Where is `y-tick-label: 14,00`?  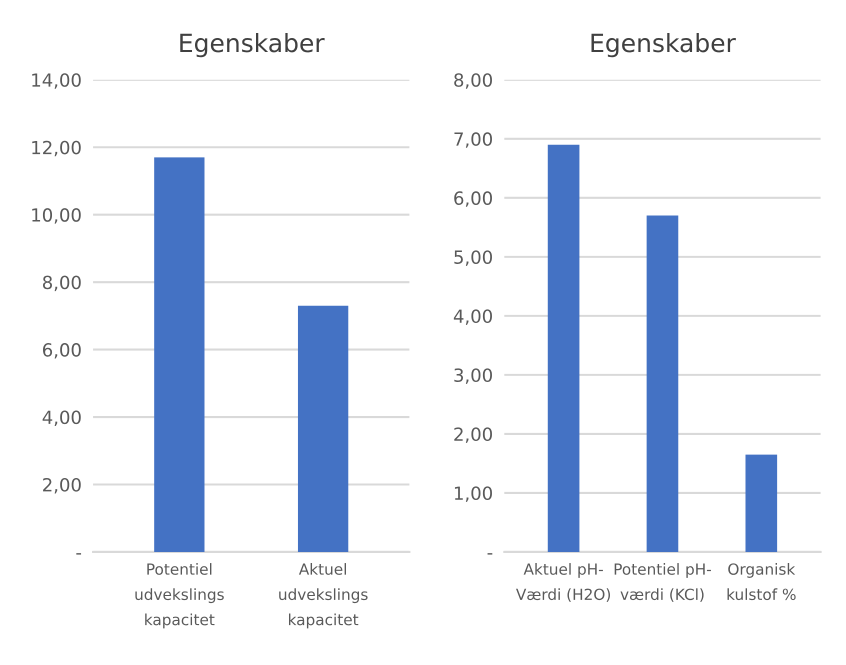
y-tick-label: 14,00 is located at coordinates (56, 81).